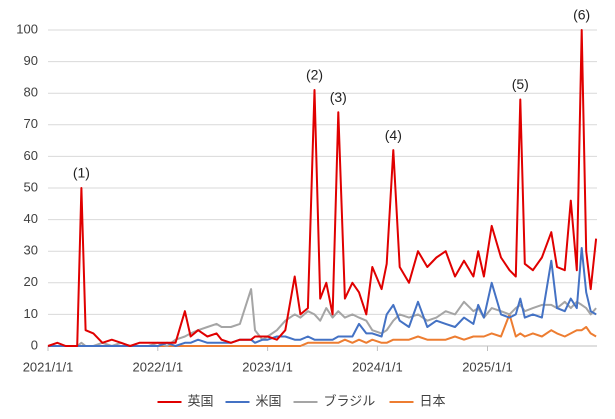 This screenshot has width=615, height=419. I want to click on annotation: (6), so click(581, 15).